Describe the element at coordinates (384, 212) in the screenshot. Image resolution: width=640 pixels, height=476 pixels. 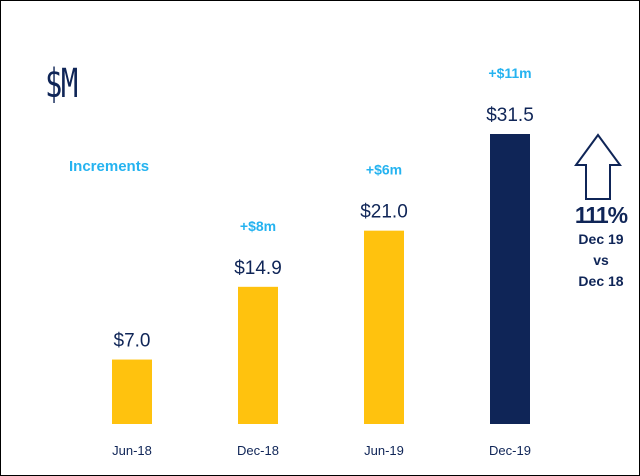
I see `value-label-jun-19: $21.0` at that location.